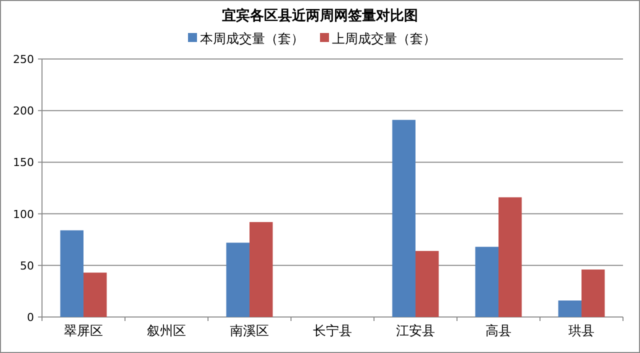 This screenshot has width=640, height=353. What do you see at coordinates (83, 331) in the screenshot?
I see `x-tick-label: 翠屏区` at bounding box center [83, 331].